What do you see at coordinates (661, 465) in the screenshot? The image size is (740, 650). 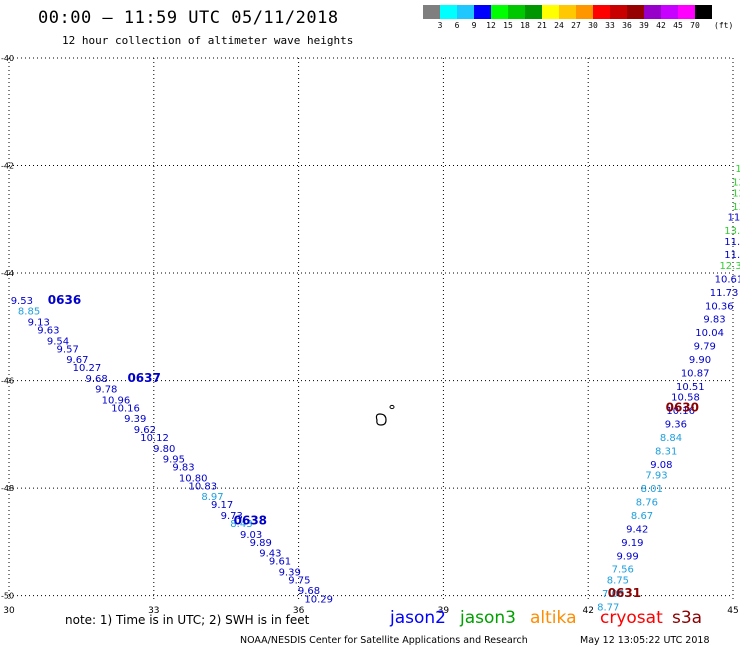 I see `wave-height-label: 9.08` at bounding box center [661, 465].